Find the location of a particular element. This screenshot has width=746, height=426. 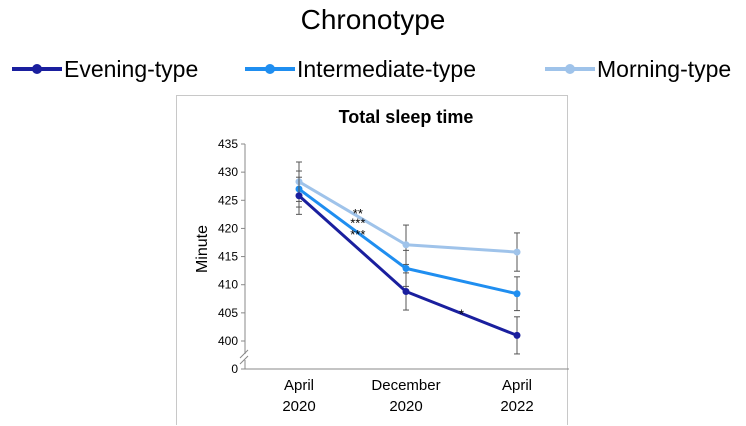

y-tick-label: 415 is located at coordinates (228, 257).